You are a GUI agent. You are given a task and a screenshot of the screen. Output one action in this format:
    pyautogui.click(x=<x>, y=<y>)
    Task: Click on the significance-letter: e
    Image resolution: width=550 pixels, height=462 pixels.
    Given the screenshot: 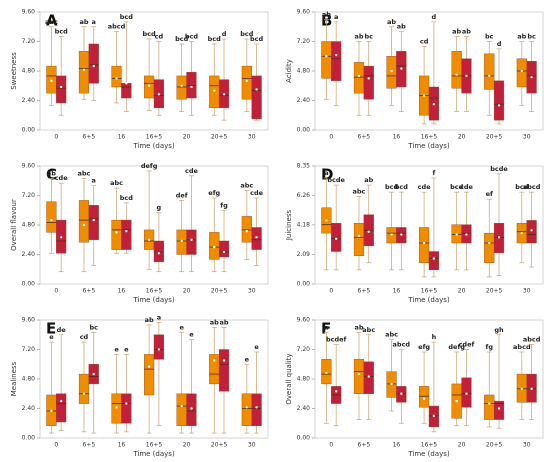 What is the action you would take?
    pyautogui.click(x=51, y=337)
    